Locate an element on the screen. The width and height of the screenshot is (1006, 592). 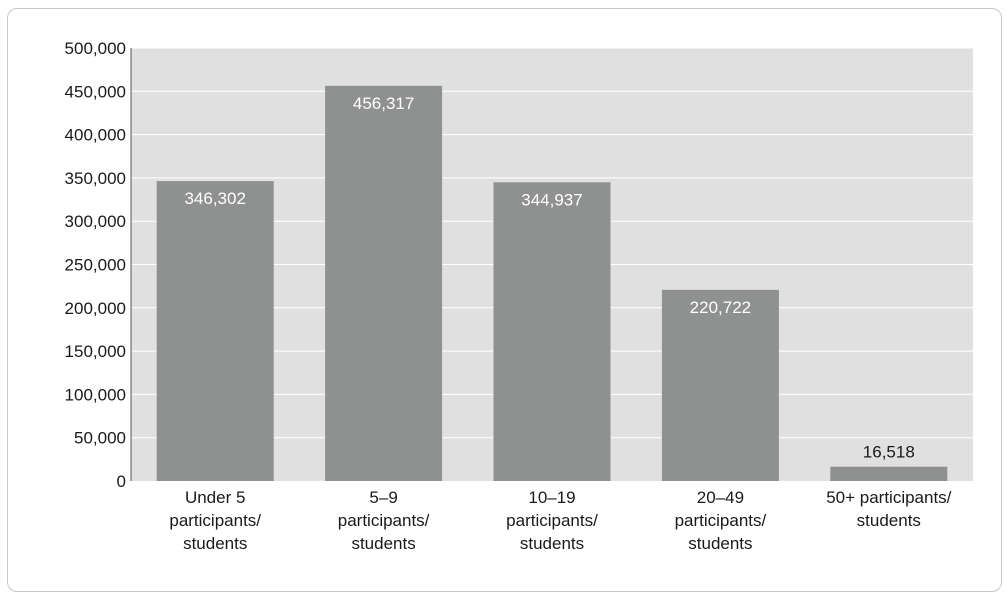
bar-value-label: 220,722 is located at coordinates (720, 307).